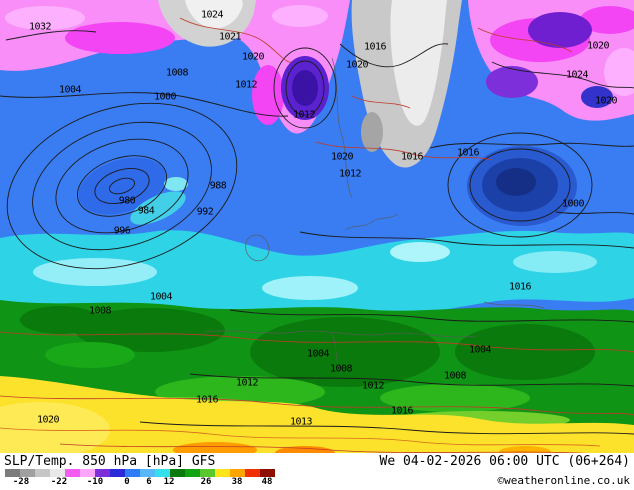  What do you see at coordinates (230, 37) in the screenshot?
I see `pressure-label: 1021` at bounding box center [230, 37].